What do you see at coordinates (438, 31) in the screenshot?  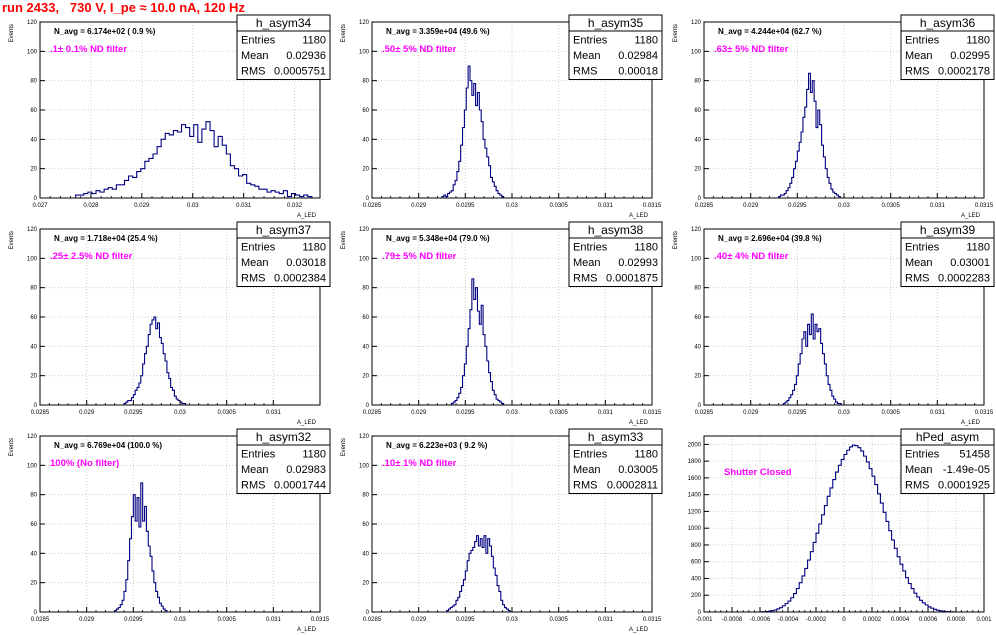 I see `histogram-title: N_avg = 3.359e+04 (49.6 %)` at bounding box center [438, 31].